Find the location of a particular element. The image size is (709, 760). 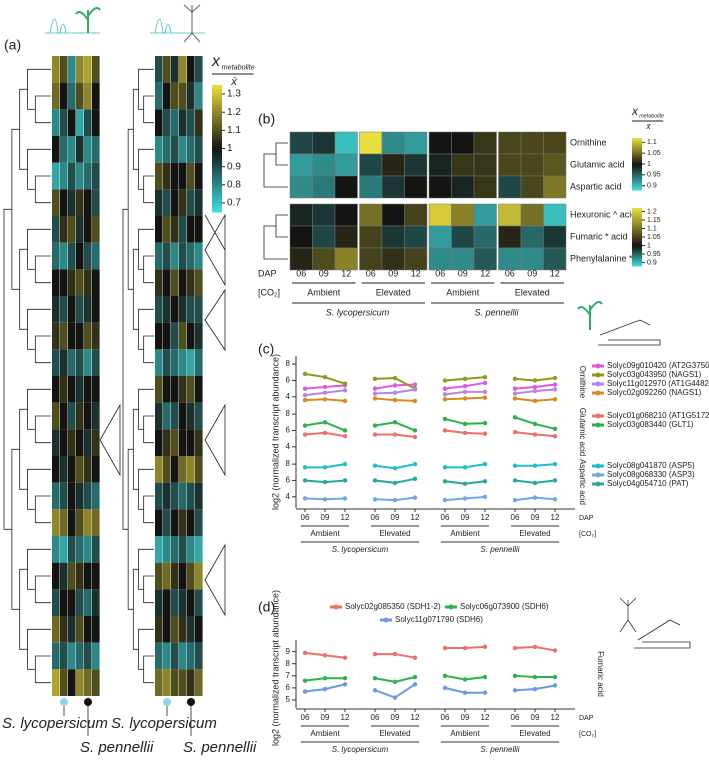

dap-tick-label: 06 is located at coordinates (510, 273).